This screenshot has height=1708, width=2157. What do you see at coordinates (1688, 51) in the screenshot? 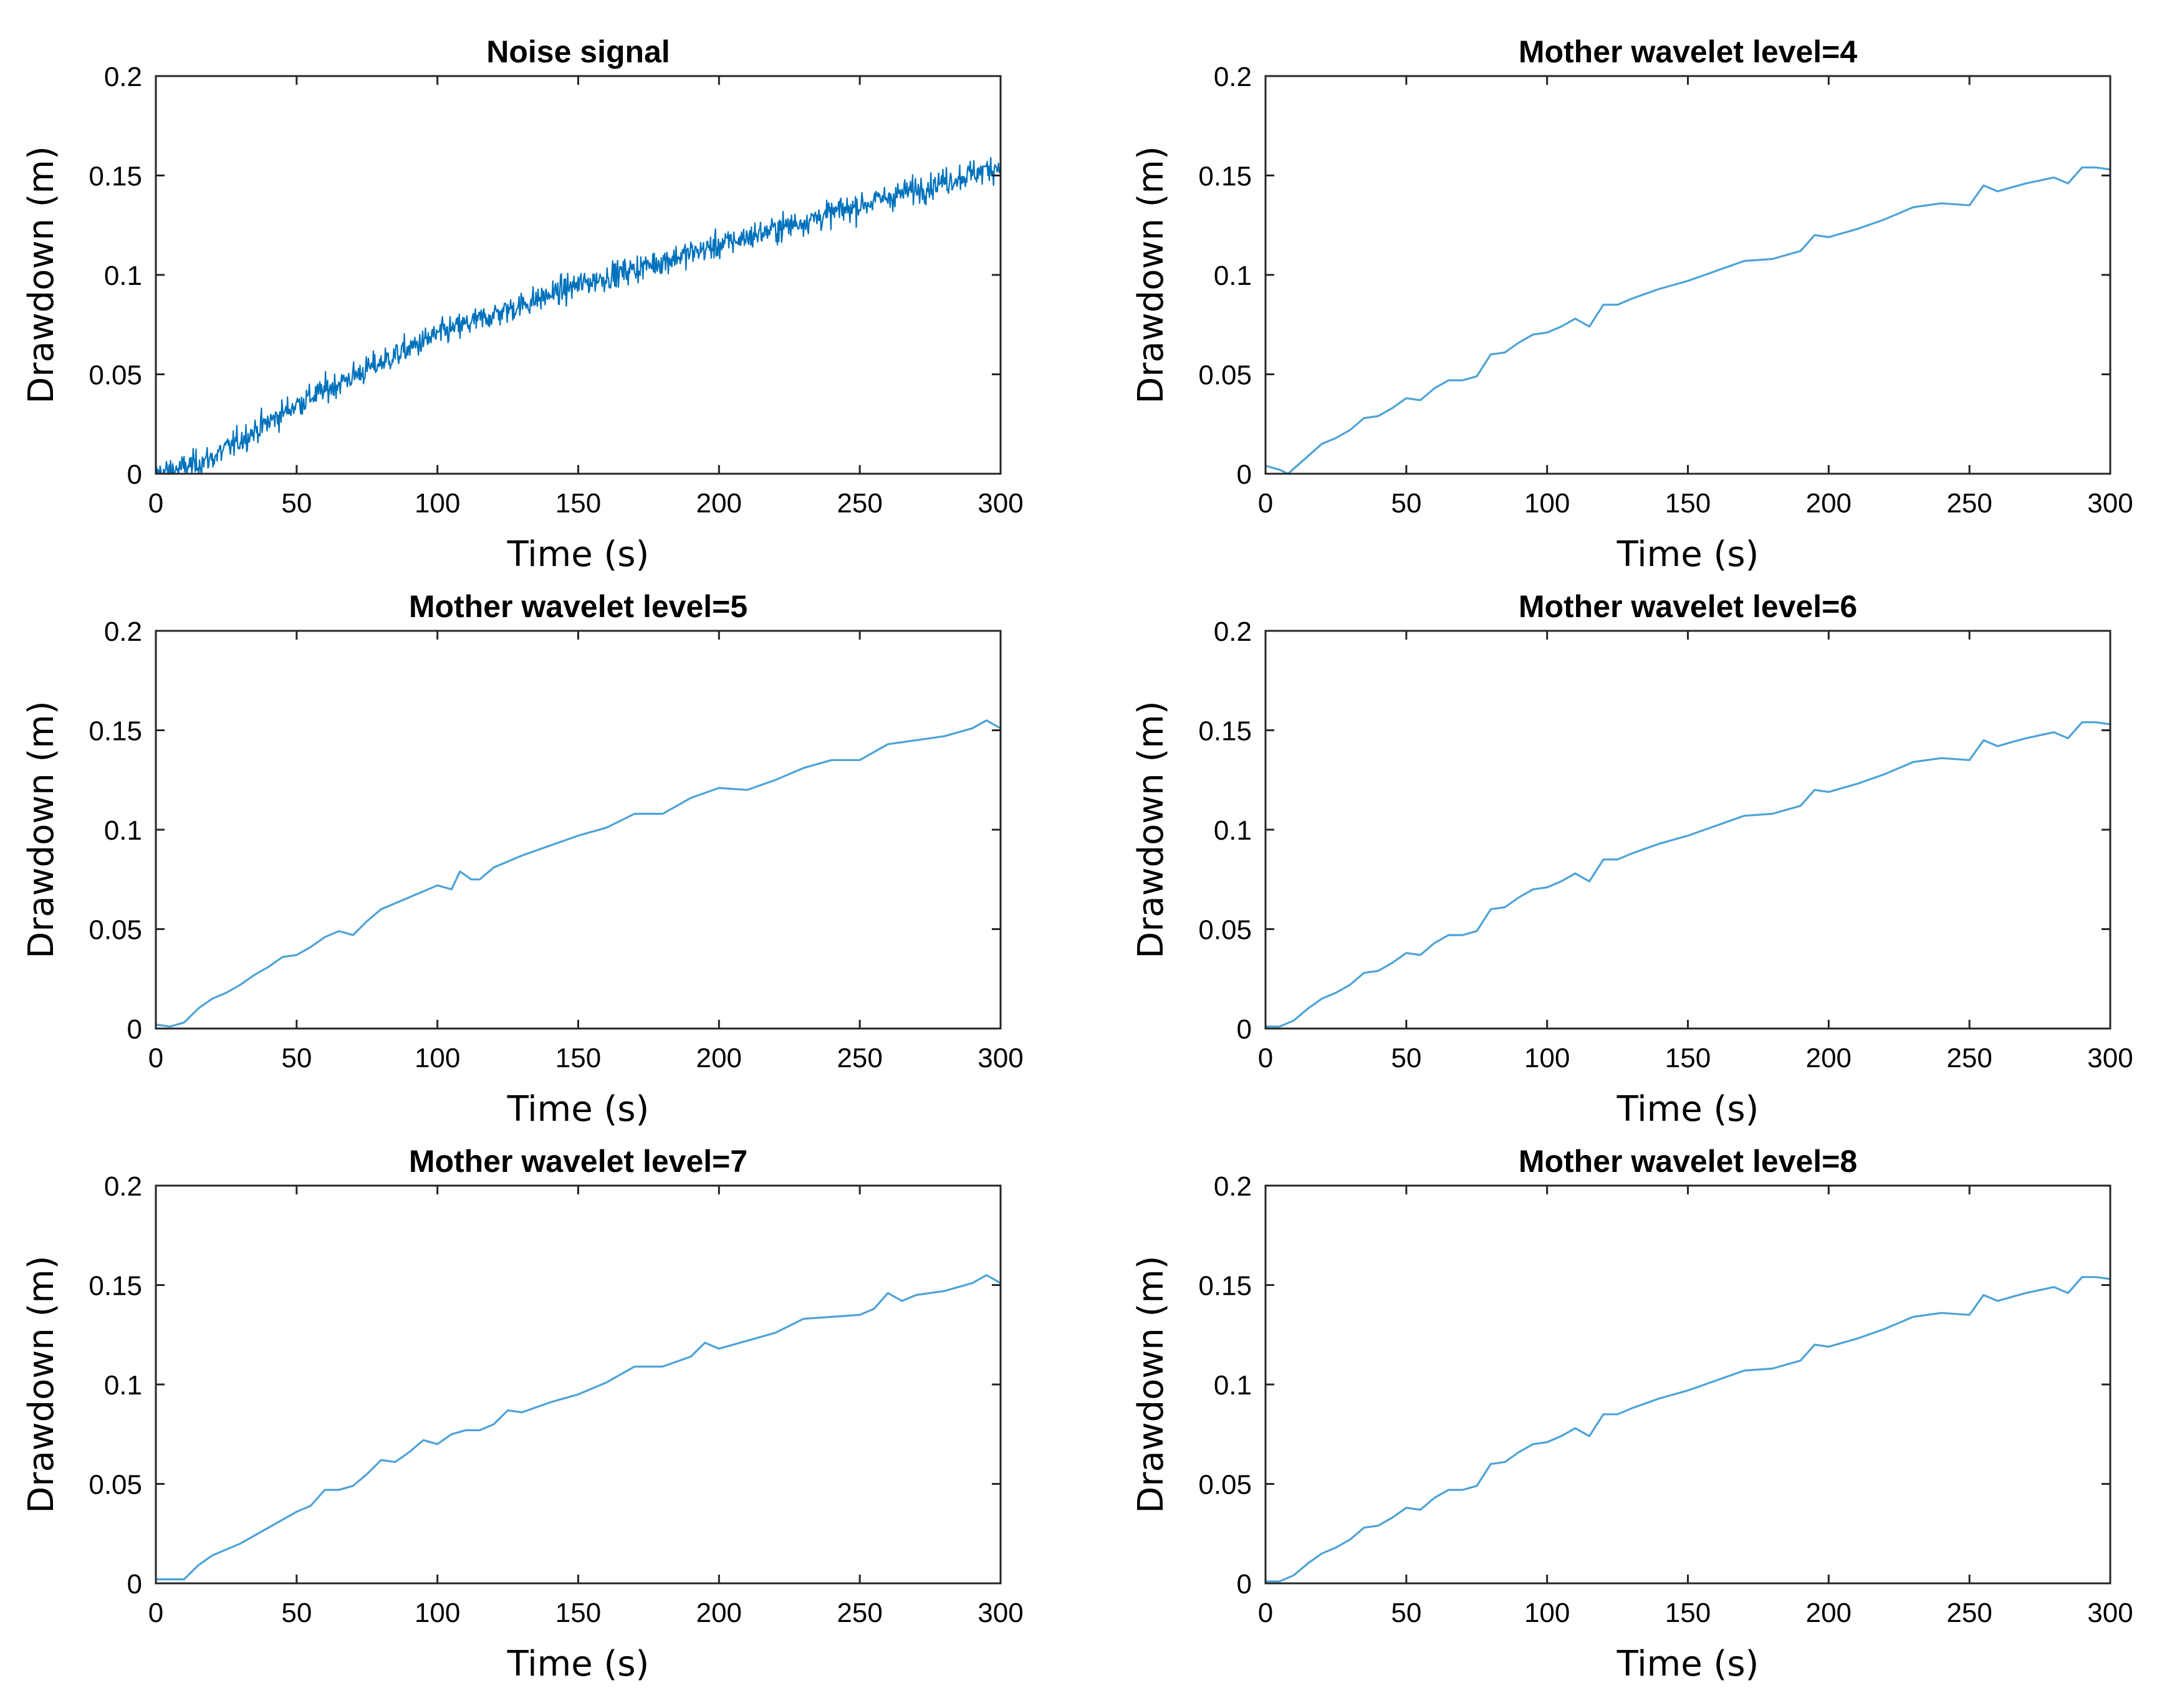
I see `chart-title: Mother wavelet level=4` at bounding box center [1688, 51].